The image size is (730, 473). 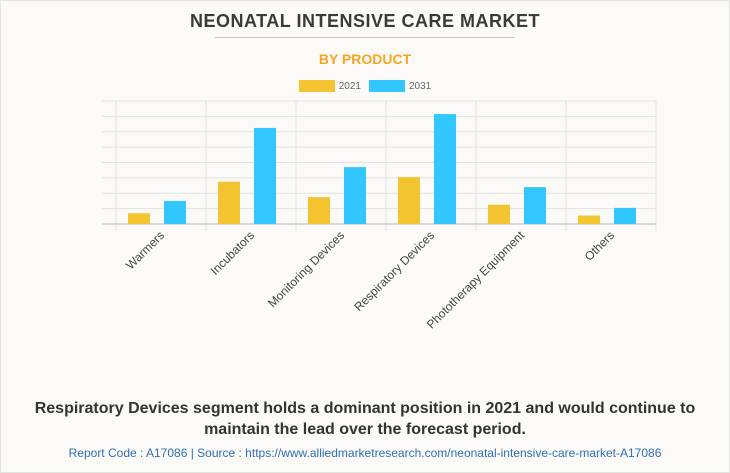 I want to click on x-tick-label: Warmers, so click(x=145, y=250).